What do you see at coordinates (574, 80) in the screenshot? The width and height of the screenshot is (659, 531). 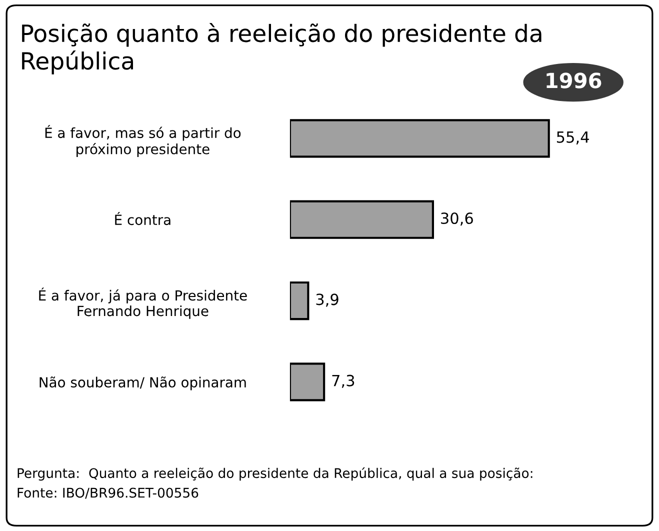 I see `chart-subtitle: 1996` at bounding box center [574, 80].